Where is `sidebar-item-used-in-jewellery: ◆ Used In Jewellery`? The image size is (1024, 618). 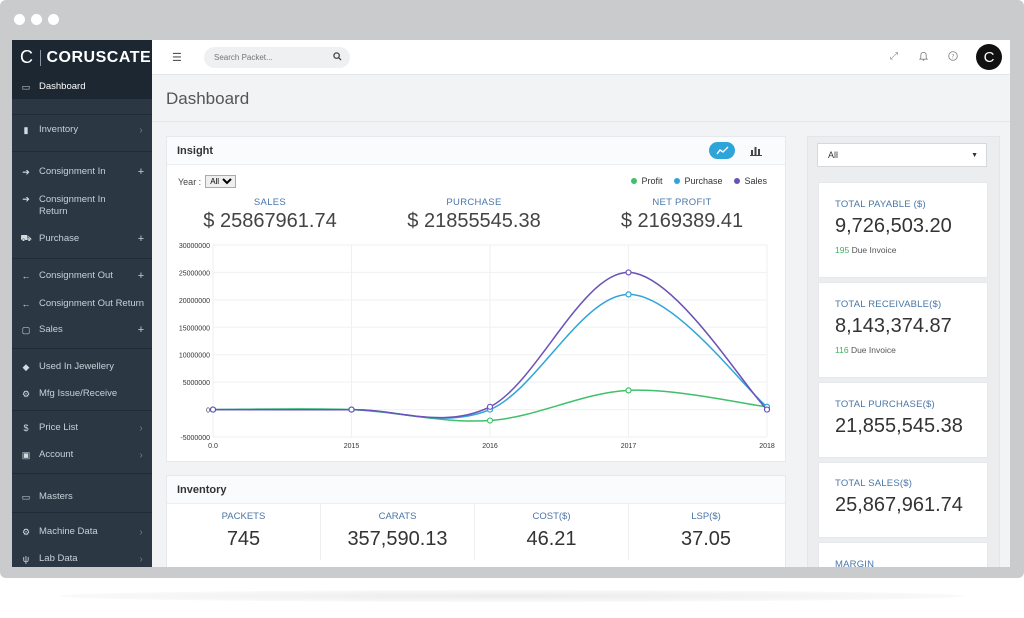 sidebar-item-used-in-jewellery: ◆ Used In Jewellery is located at coordinates (82, 367).